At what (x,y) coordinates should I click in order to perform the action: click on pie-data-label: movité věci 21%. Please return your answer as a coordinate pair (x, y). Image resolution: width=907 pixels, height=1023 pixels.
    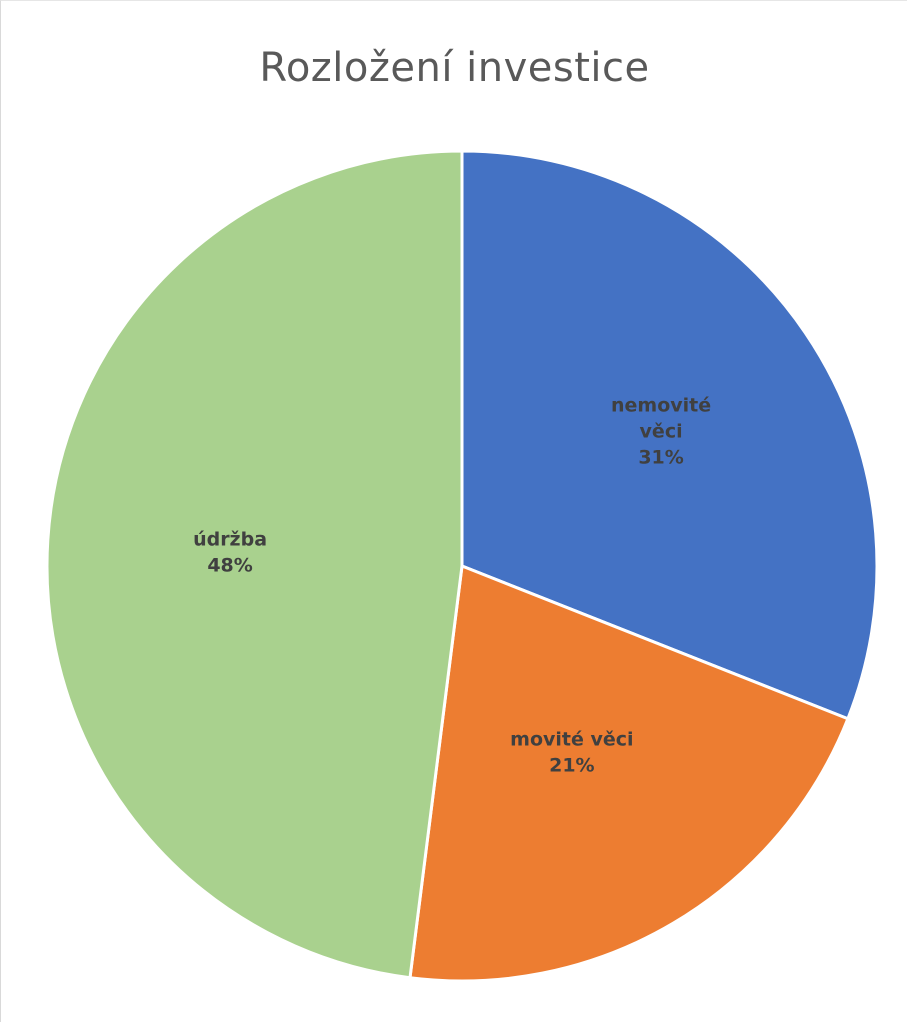
    Looking at the image, I should click on (571, 753).